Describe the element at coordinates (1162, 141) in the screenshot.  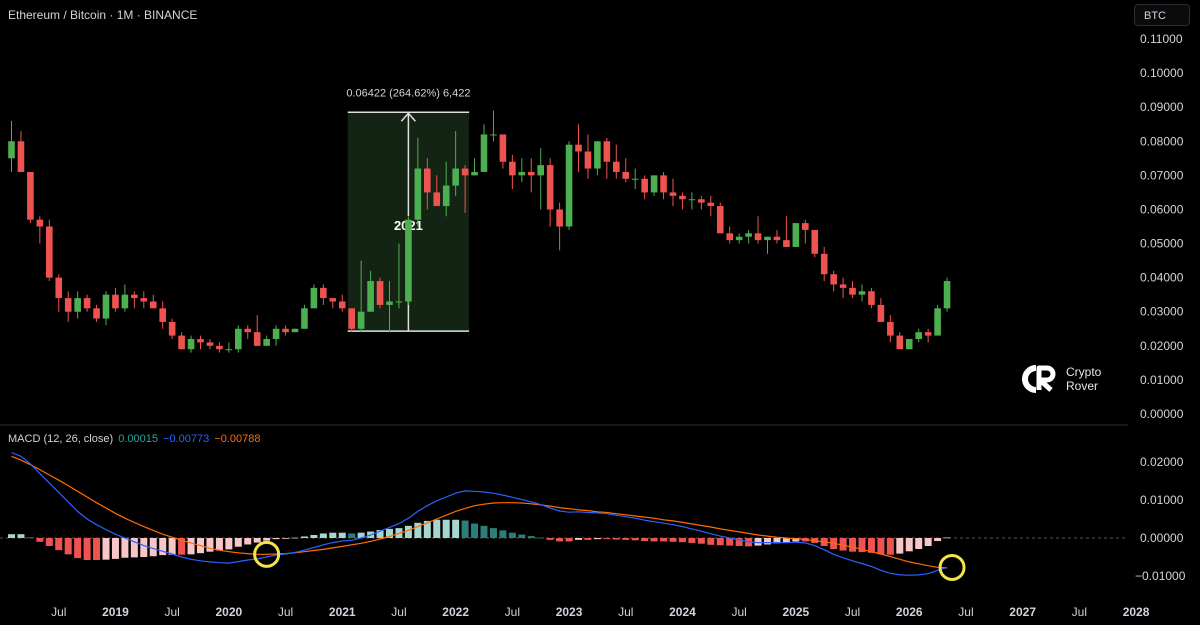
I see `price-y-tick-label: 0.08000` at that location.